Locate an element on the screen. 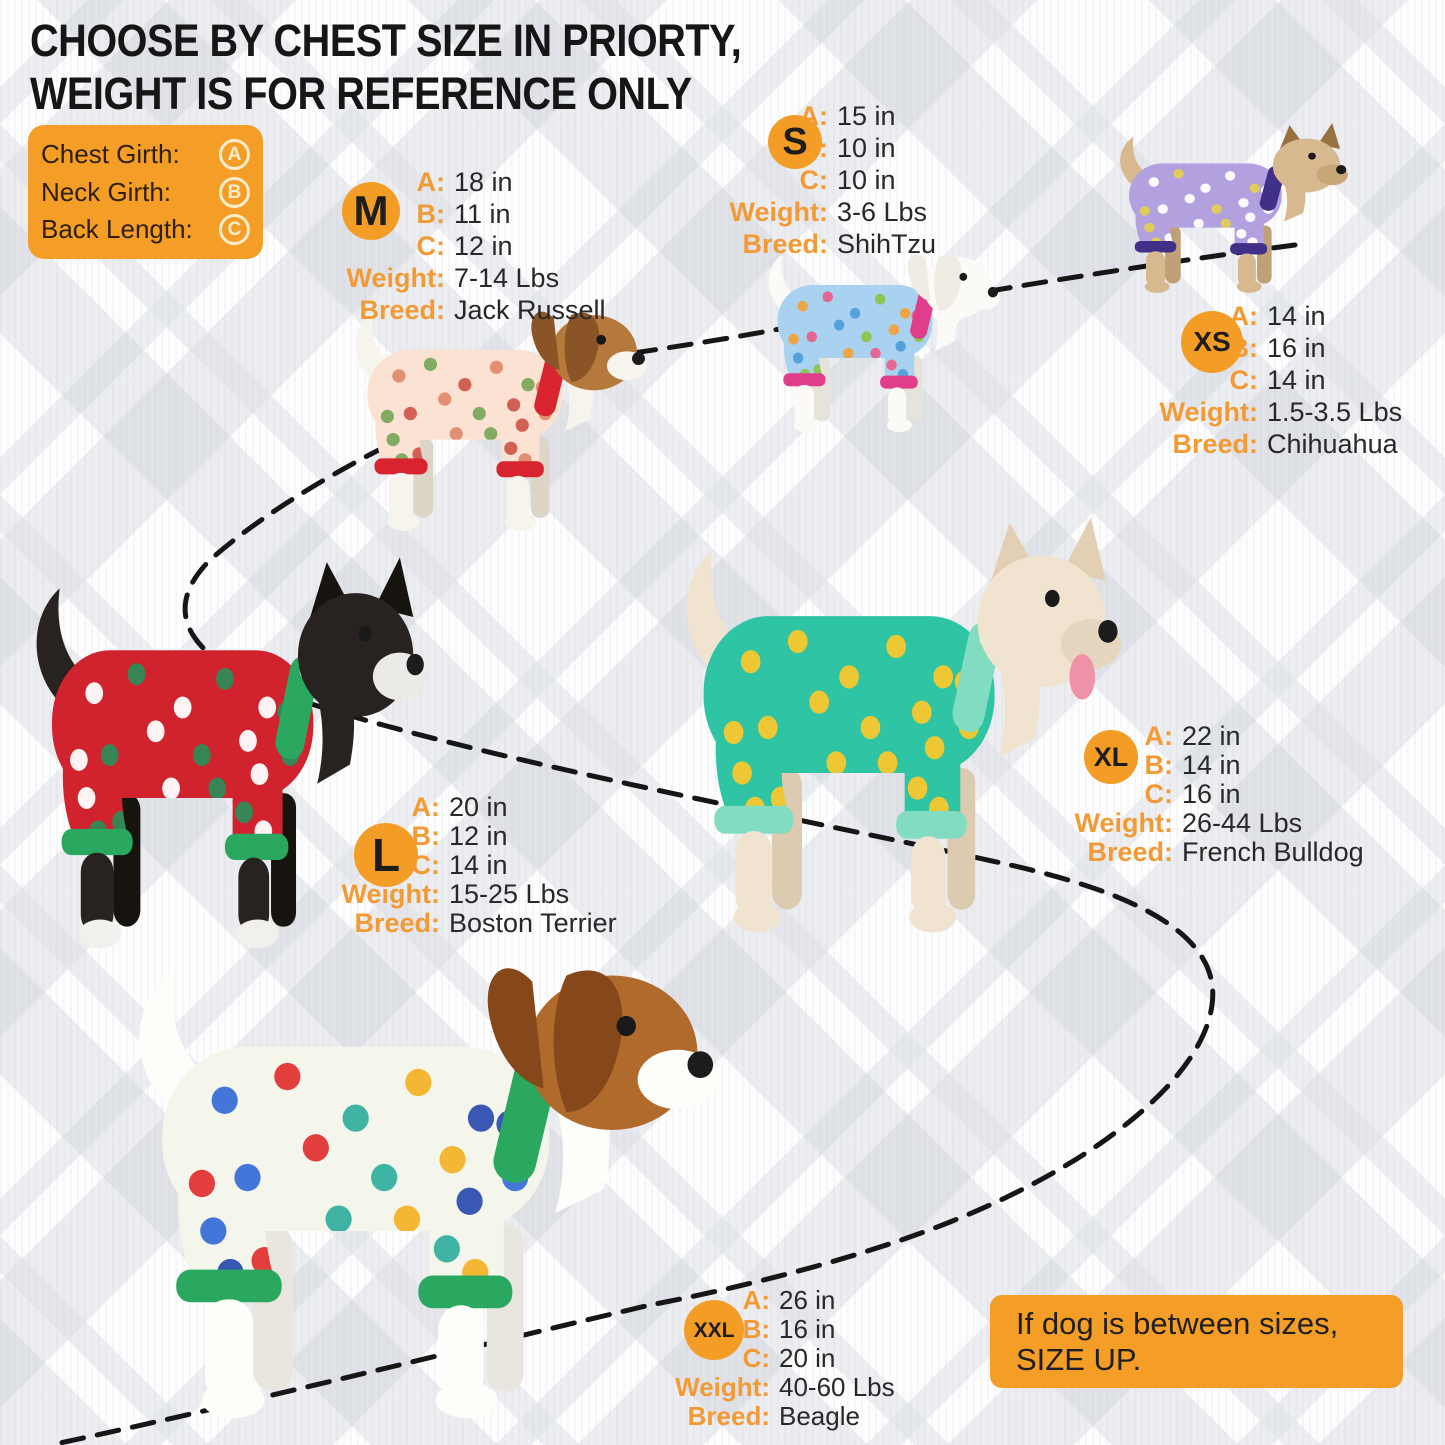  size-badge-m: M is located at coordinates (371, 211).